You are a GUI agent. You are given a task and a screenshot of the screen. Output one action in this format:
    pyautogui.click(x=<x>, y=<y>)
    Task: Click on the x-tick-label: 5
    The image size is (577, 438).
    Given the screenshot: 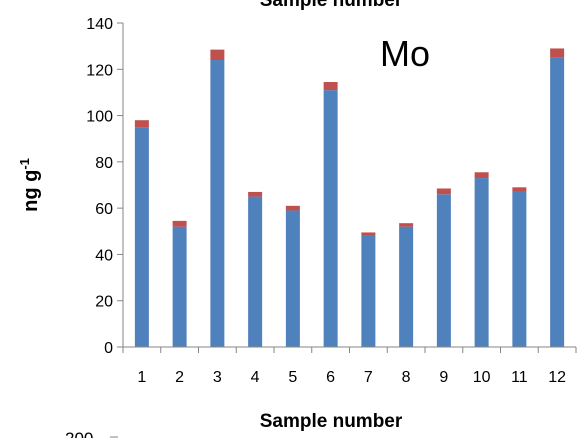 What is the action you would take?
    pyautogui.click(x=292, y=377)
    